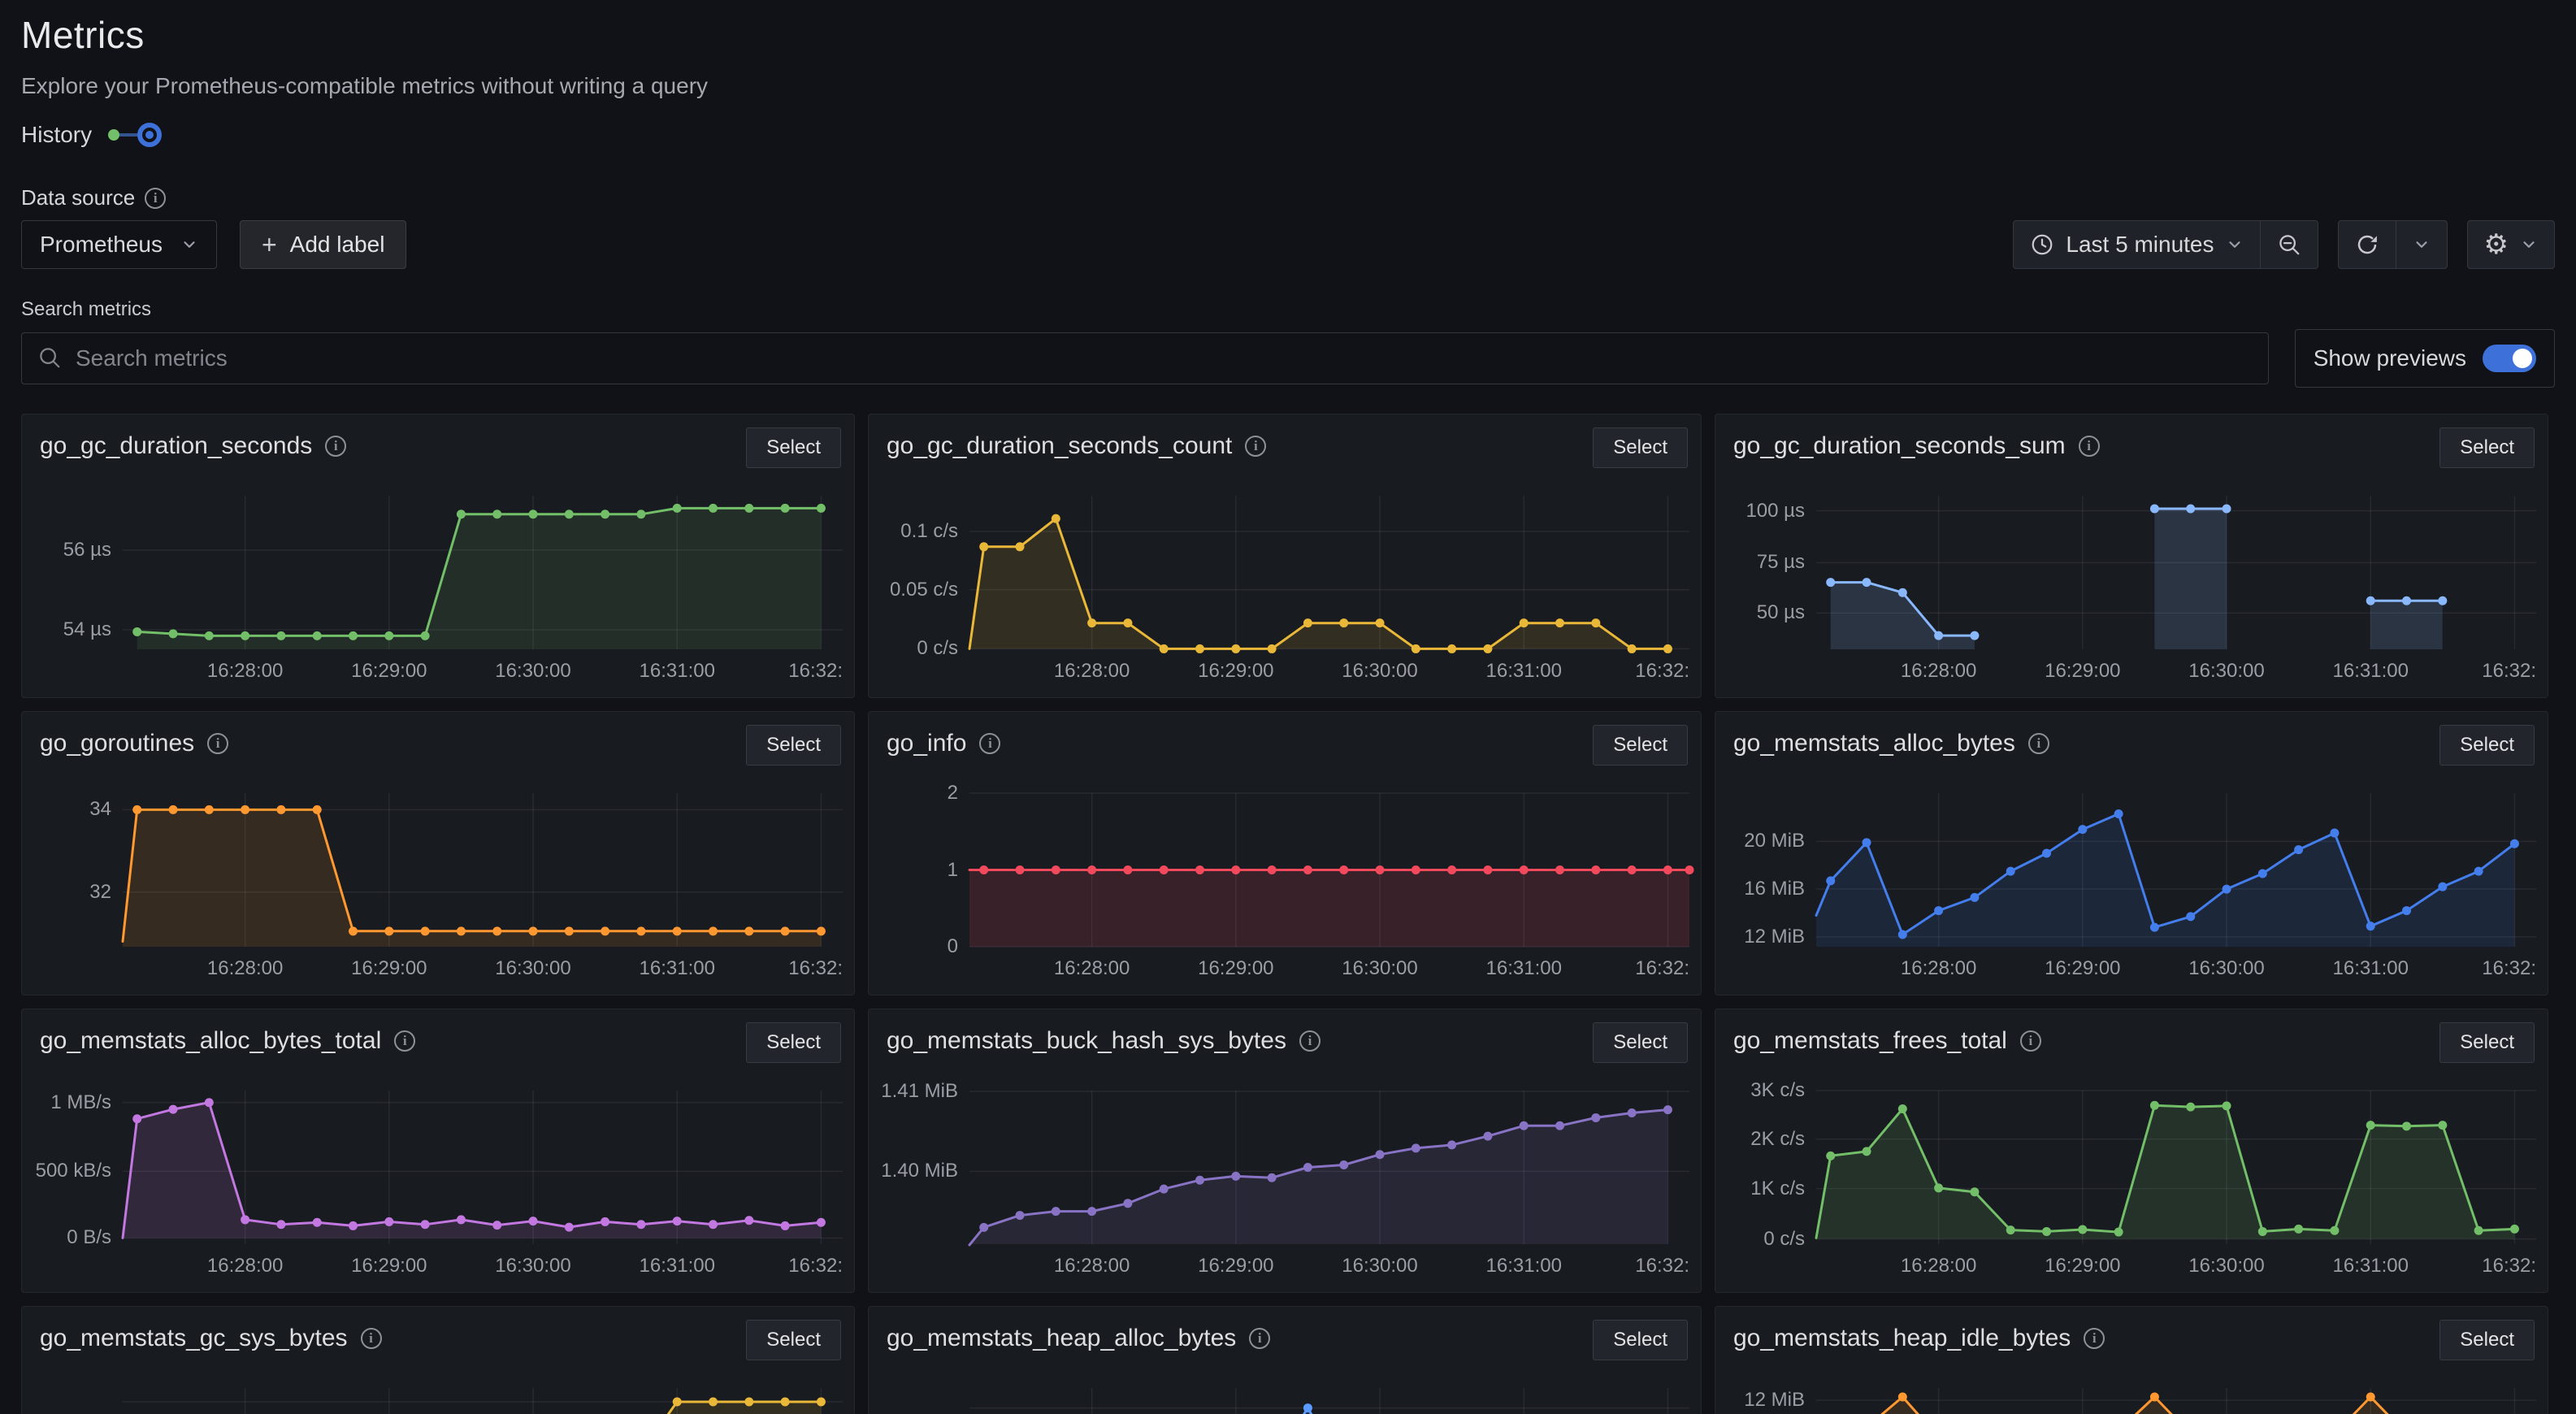 The image size is (2576, 1414). What do you see at coordinates (1774, 888) in the screenshot?
I see `y-tick-label: 16 MiB` at bounding box center [1774, 888].